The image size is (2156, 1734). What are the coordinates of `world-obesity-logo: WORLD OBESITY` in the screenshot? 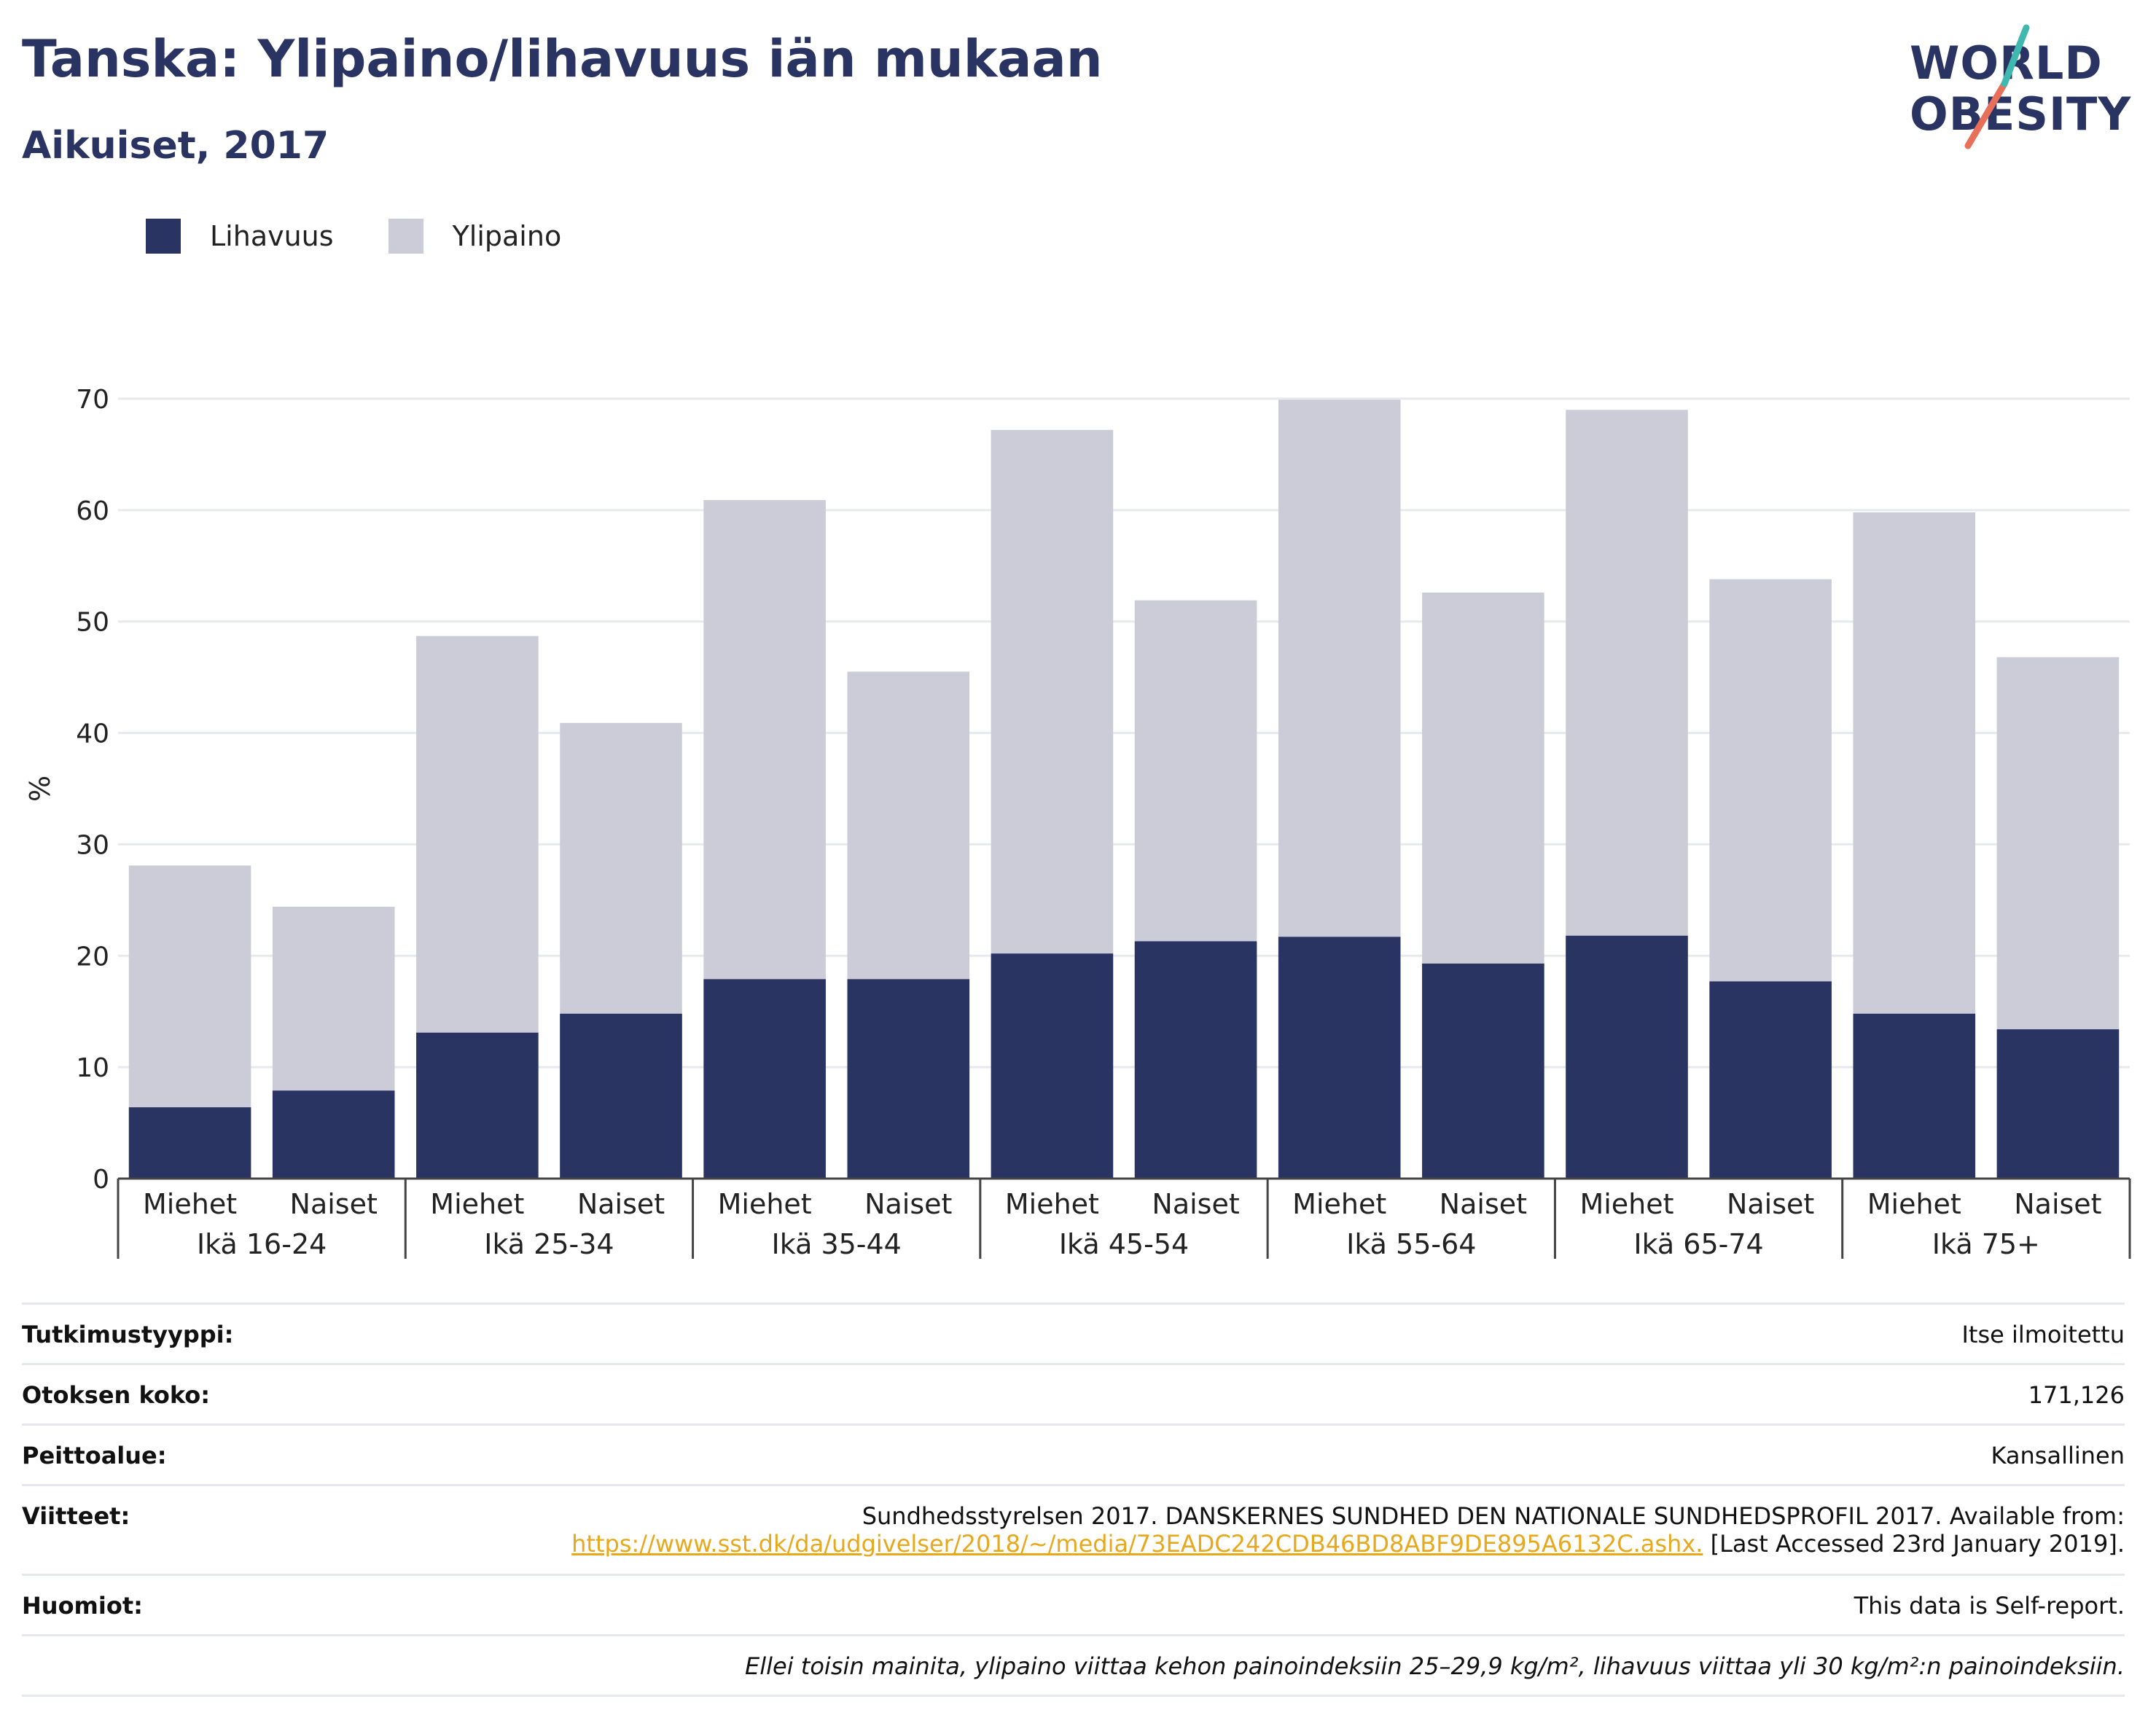 It's located at (2019, 88).